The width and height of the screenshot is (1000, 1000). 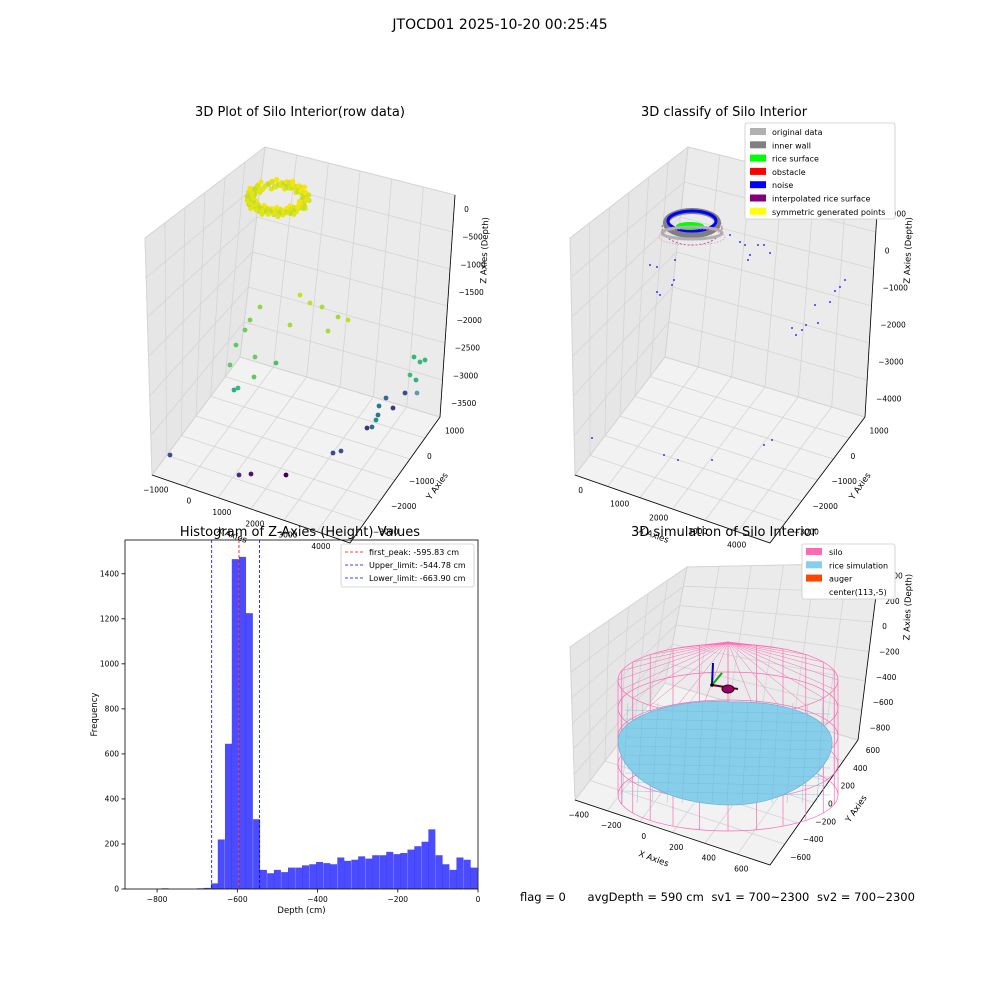 I want to click on plot-frame, so click(x=301, y=714).